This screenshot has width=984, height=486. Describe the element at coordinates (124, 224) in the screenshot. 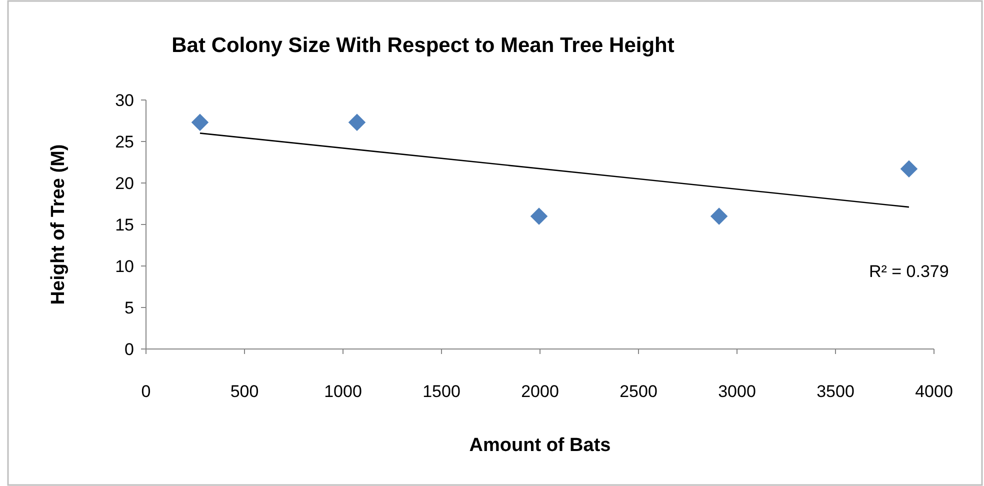

I see `y-tick-label: 15` at that location.